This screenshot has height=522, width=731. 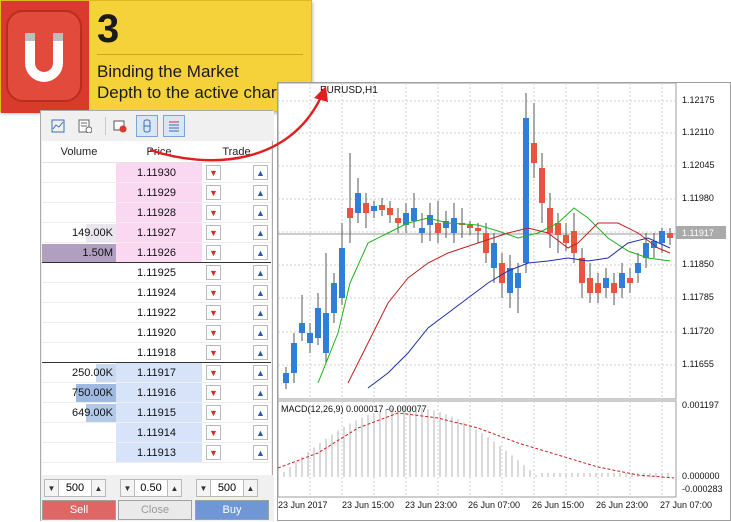 What do you see at coordinates (92, 392) in the screenshot?
I see `volume-value: 750.00K` at bounding box center [92, 392].